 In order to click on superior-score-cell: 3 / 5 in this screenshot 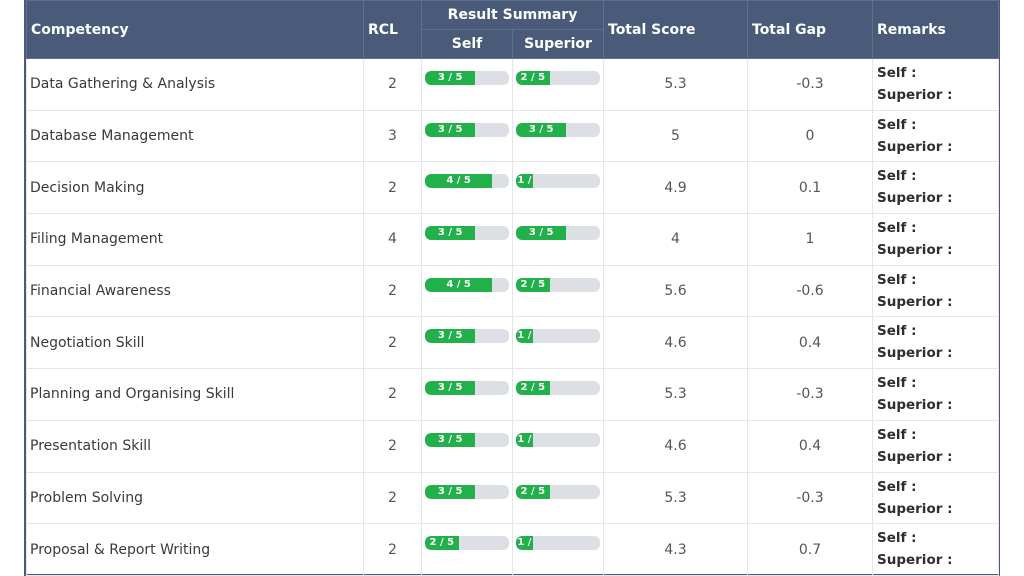, I will do `click(558, 239)`.